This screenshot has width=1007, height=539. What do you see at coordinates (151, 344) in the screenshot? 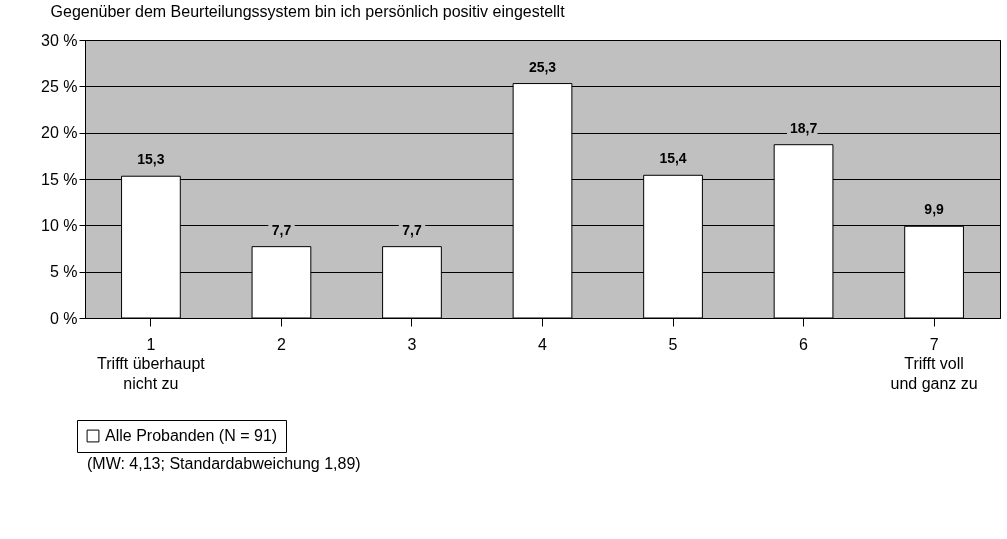
I see `x-tick-label: 1` at bounding box center [151, 344].